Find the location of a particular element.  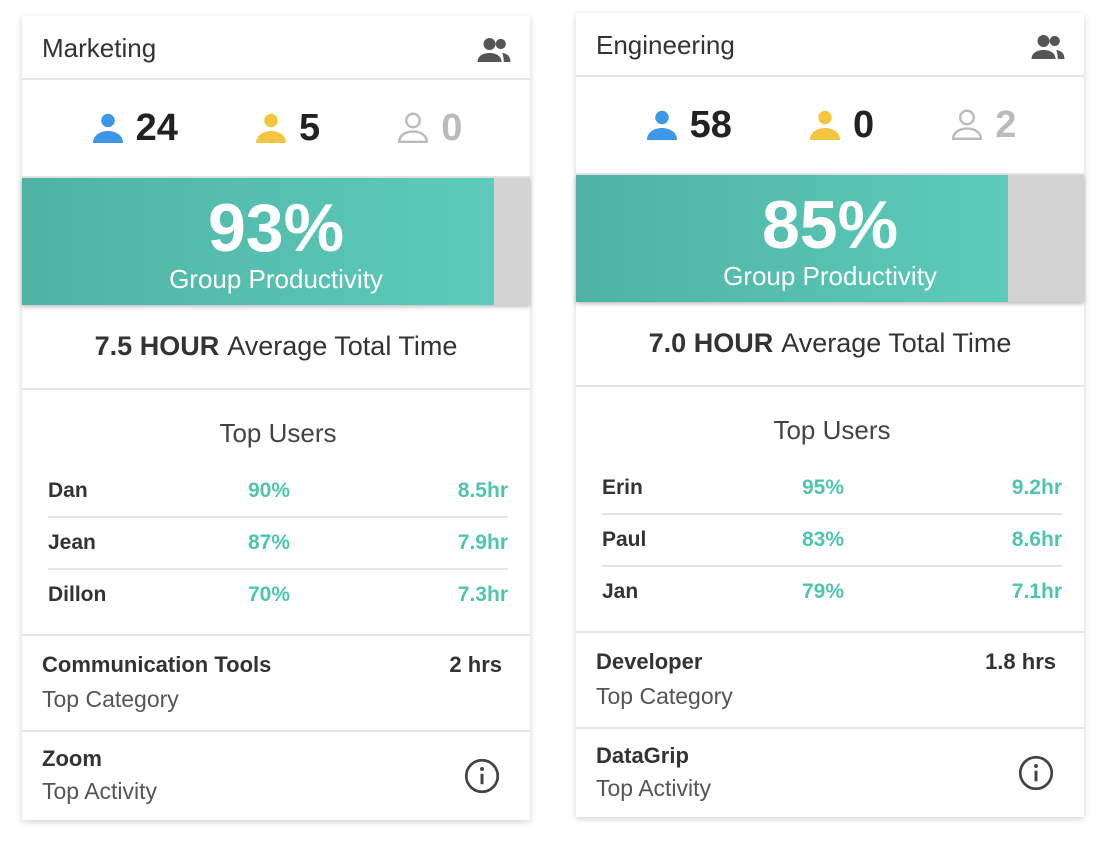

category-time: 1.8 hrs is located at coordinates (1020, 661).